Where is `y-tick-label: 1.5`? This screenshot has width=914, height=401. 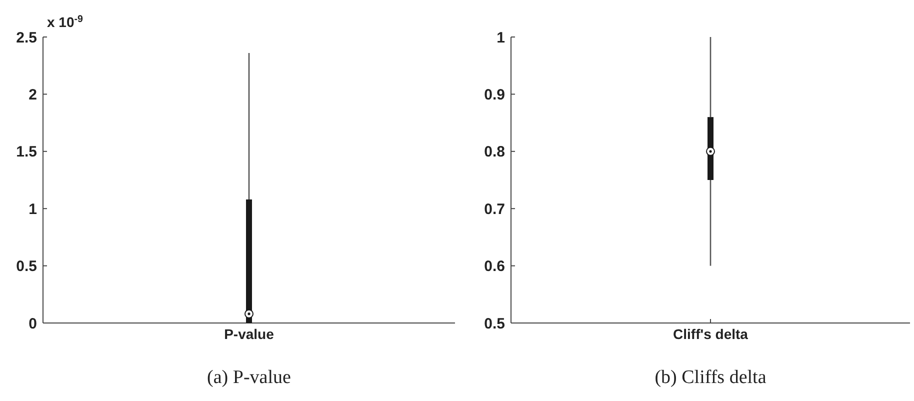
y-tick-label: 1.5 is located at coordinates (26, 152).